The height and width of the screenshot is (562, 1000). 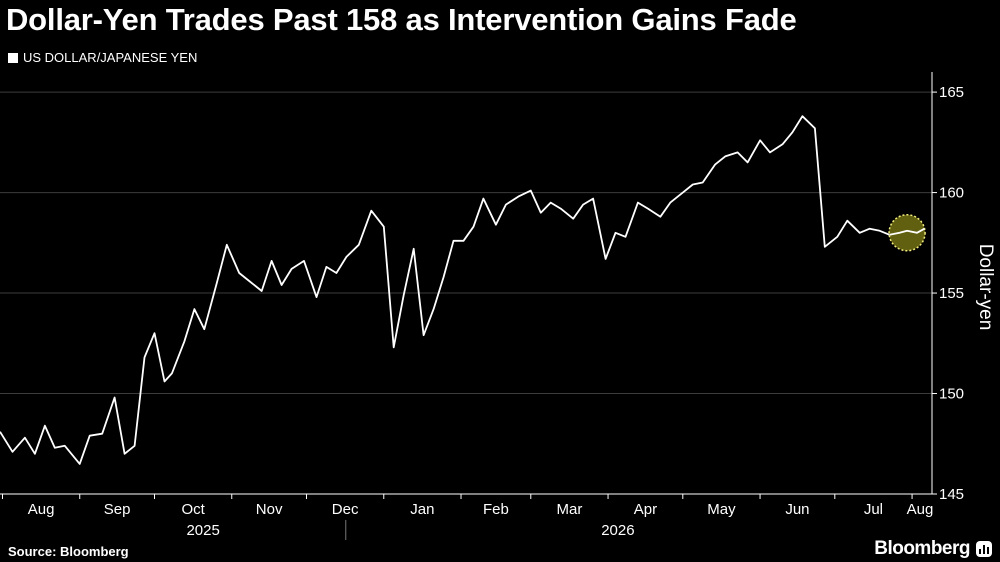 I want to click on highlight-layer, so click(x=907, y=233).